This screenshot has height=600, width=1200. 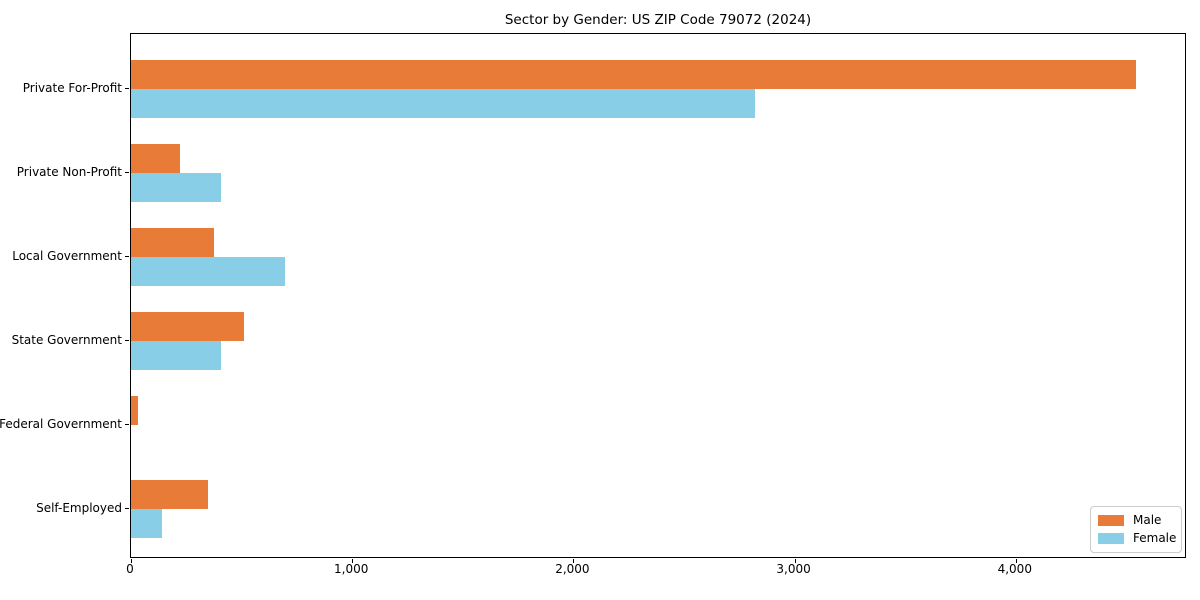 What do you see at coordinates (1014, 569) in the screenshot?
I see `x-label-4-000: 4,000` at bounding box center [1014, 569].